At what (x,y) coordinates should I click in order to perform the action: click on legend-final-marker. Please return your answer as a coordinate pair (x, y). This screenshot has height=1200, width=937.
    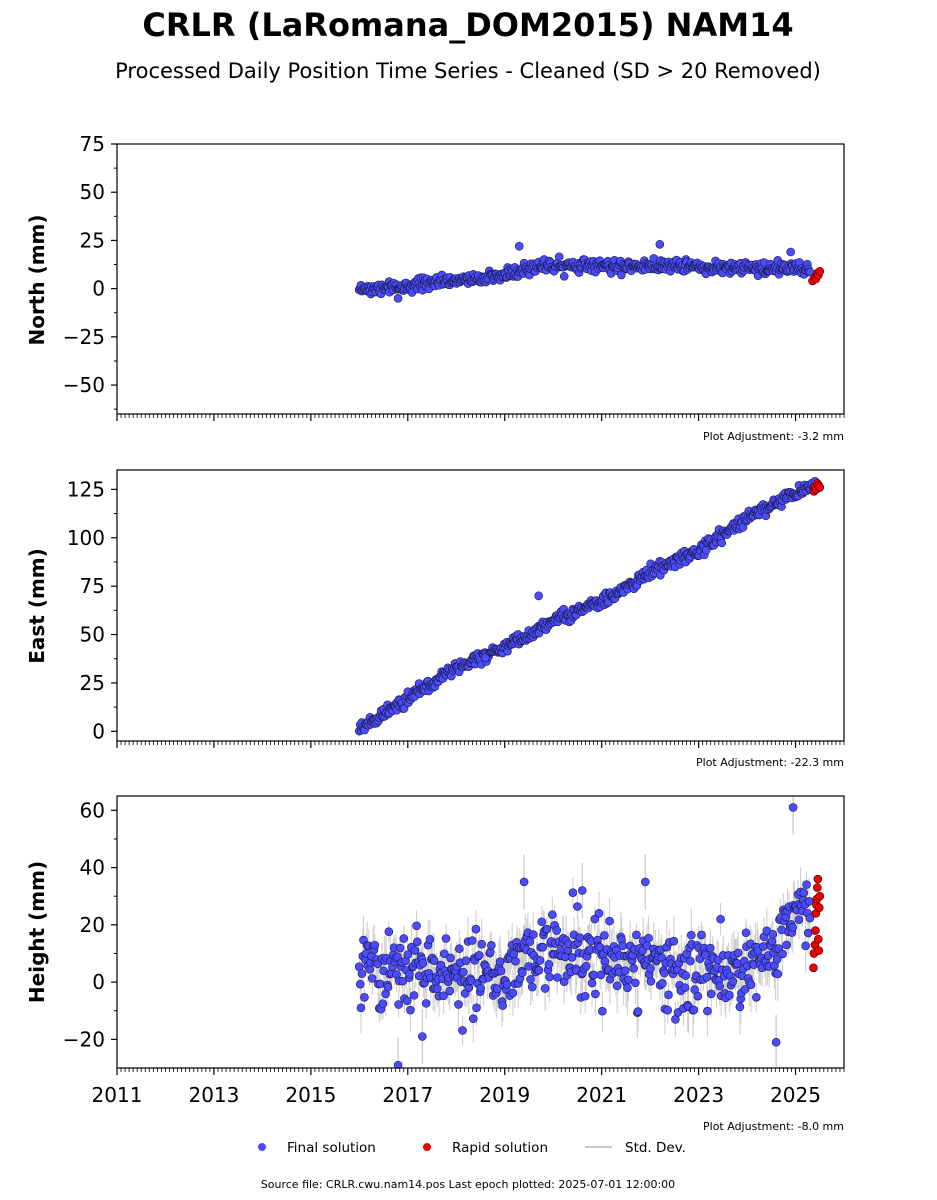
    Looking at the image, I should click on (262, 1147).